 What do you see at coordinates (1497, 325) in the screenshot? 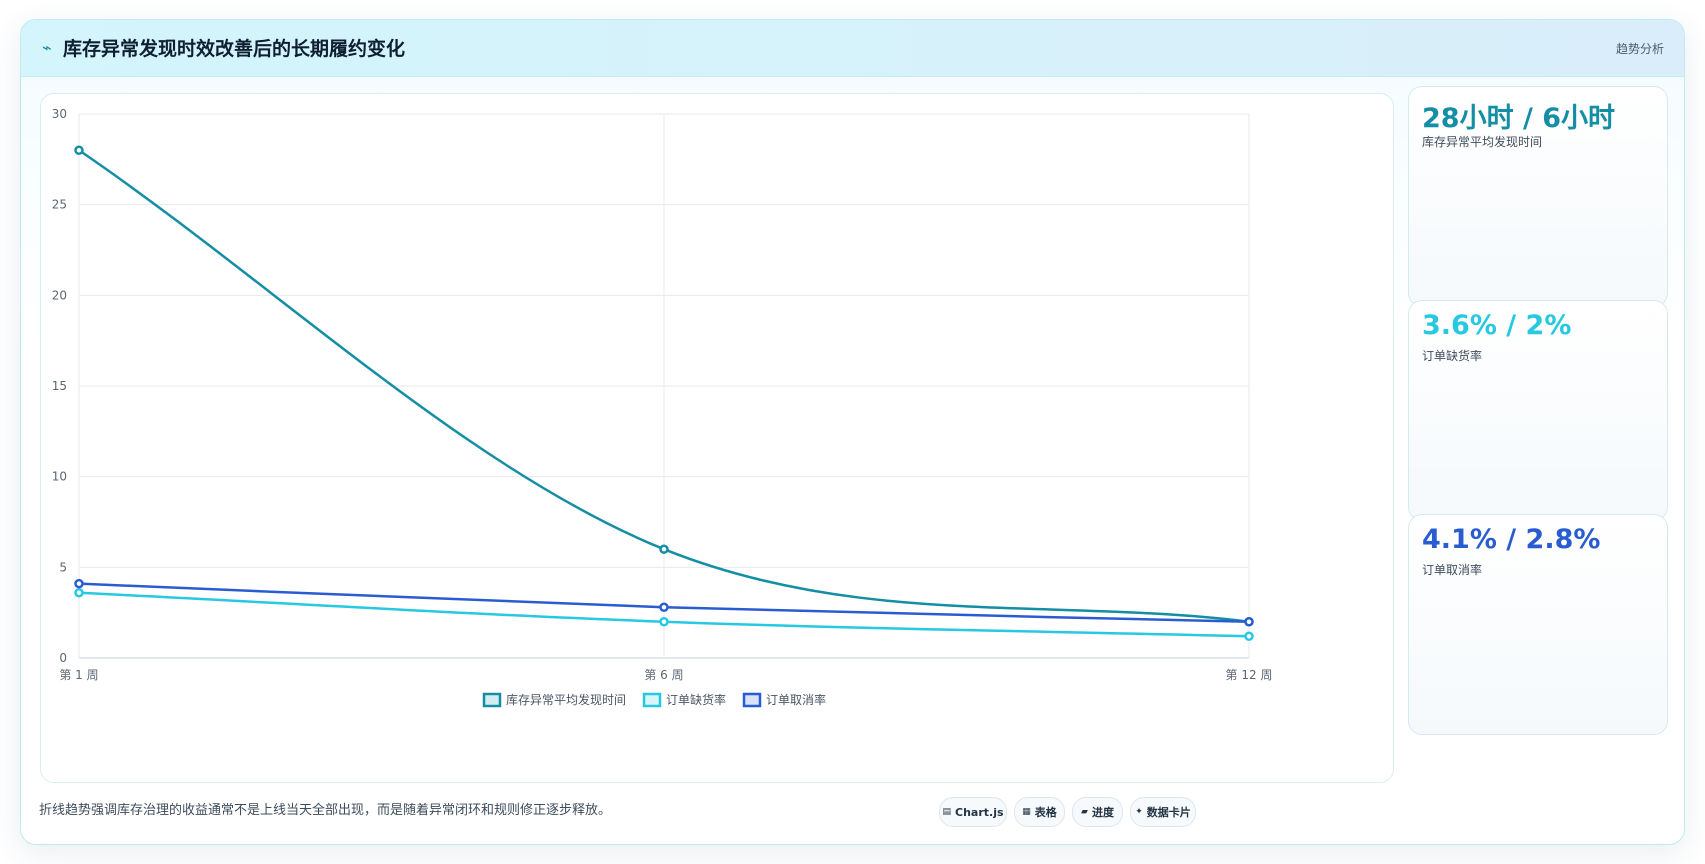
I see `stat-value: 3.6% / 2%` at bounding box center [1497, 325].